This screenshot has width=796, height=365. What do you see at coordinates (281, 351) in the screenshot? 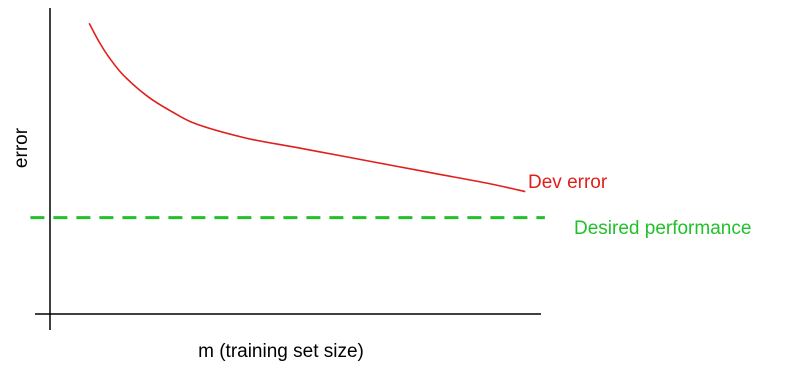
I see `x-axis-label: m (training set size)` at bounding box center [281, 351].